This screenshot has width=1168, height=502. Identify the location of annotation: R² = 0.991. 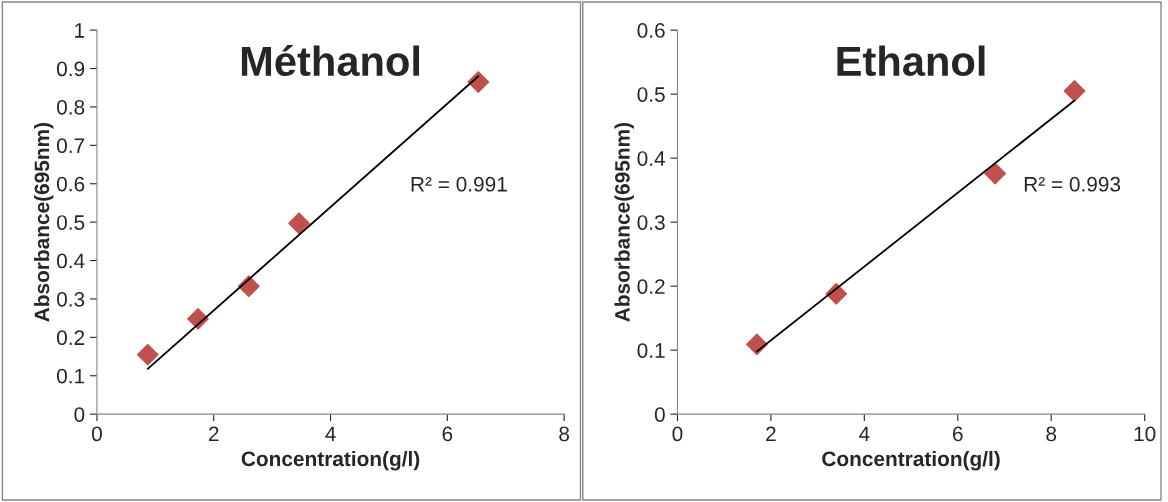
(459, 184).